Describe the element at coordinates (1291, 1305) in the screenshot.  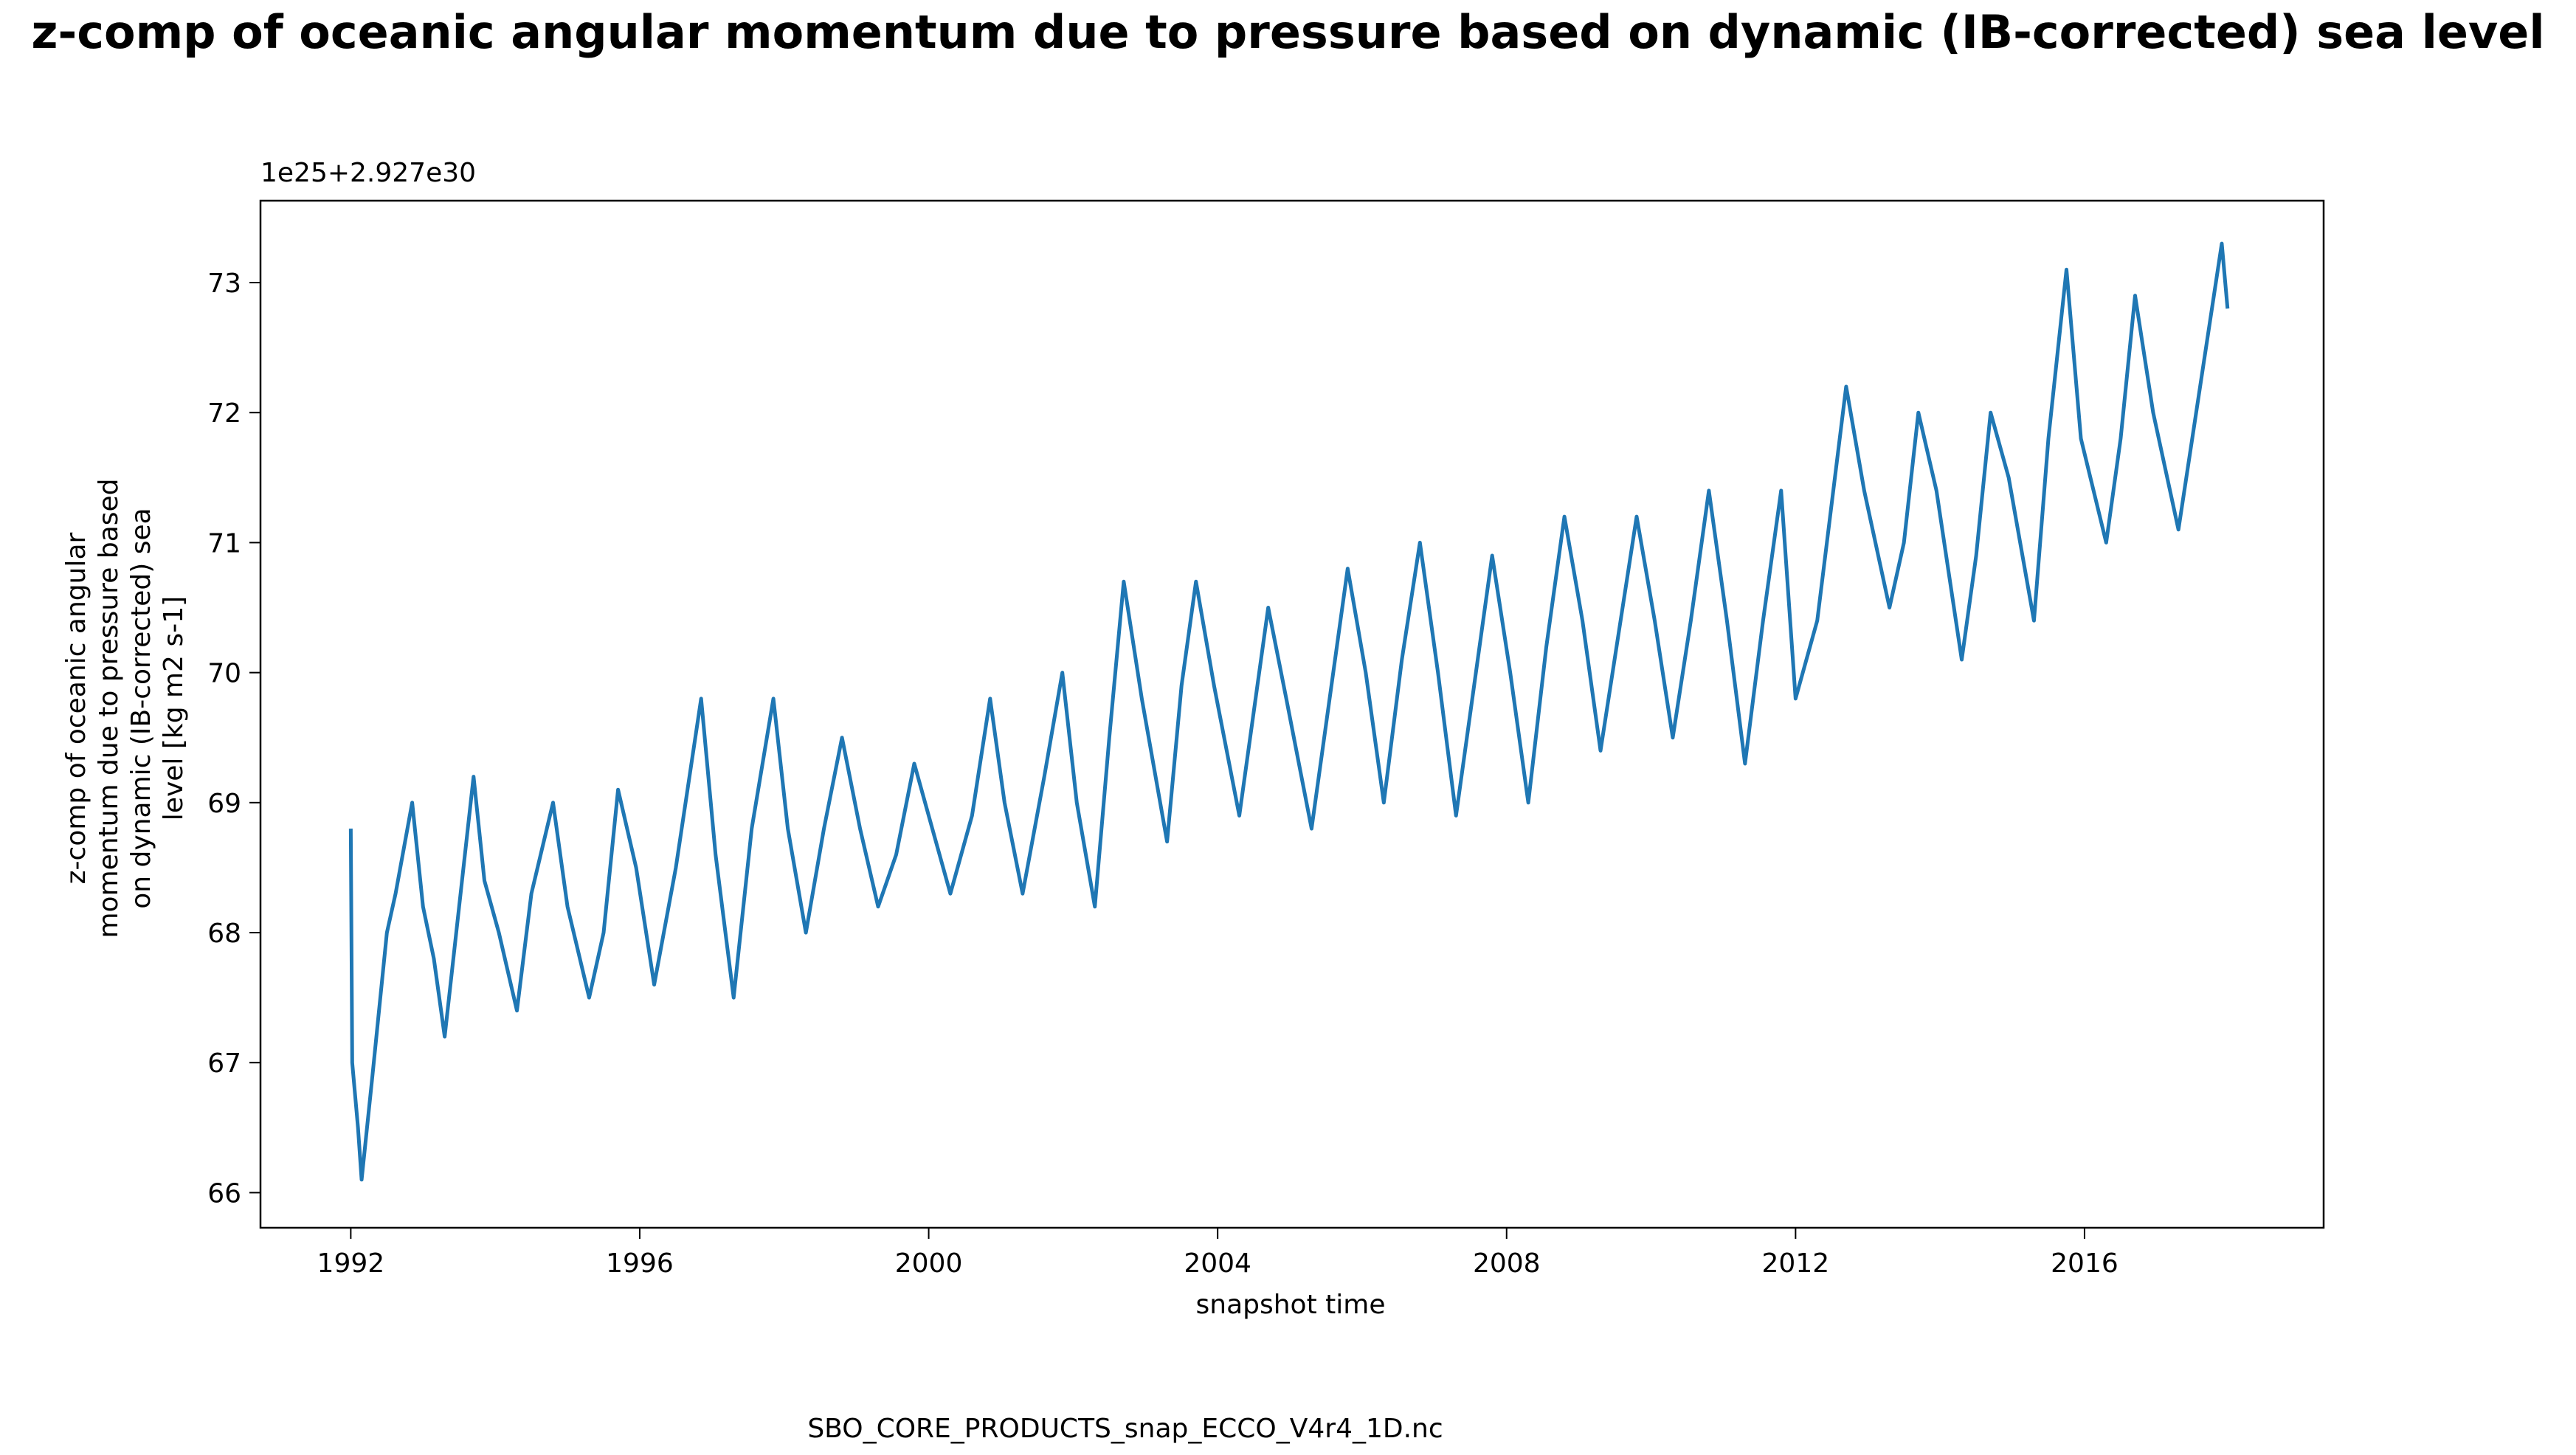
I see `x-axis-label: snapshot time` at that location.